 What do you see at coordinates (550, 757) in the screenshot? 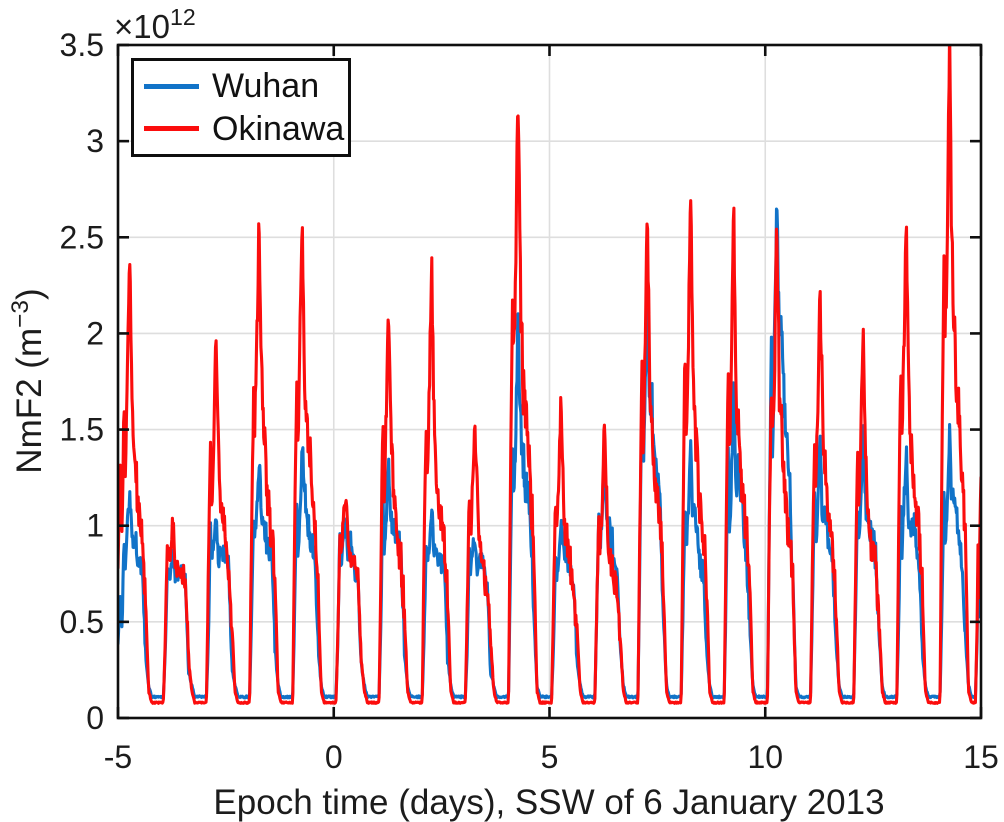
I see `x-tick-label: 5` at bounding box center [550, 757].